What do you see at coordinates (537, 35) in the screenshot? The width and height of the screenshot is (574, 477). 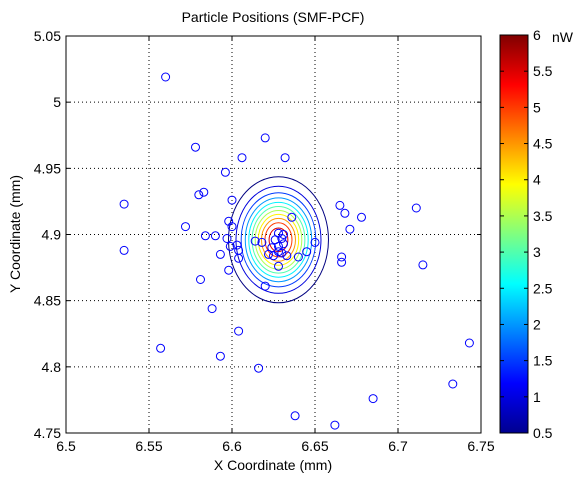 I see `colorbar-tick-label: 6` at bounding box center [537, 35].